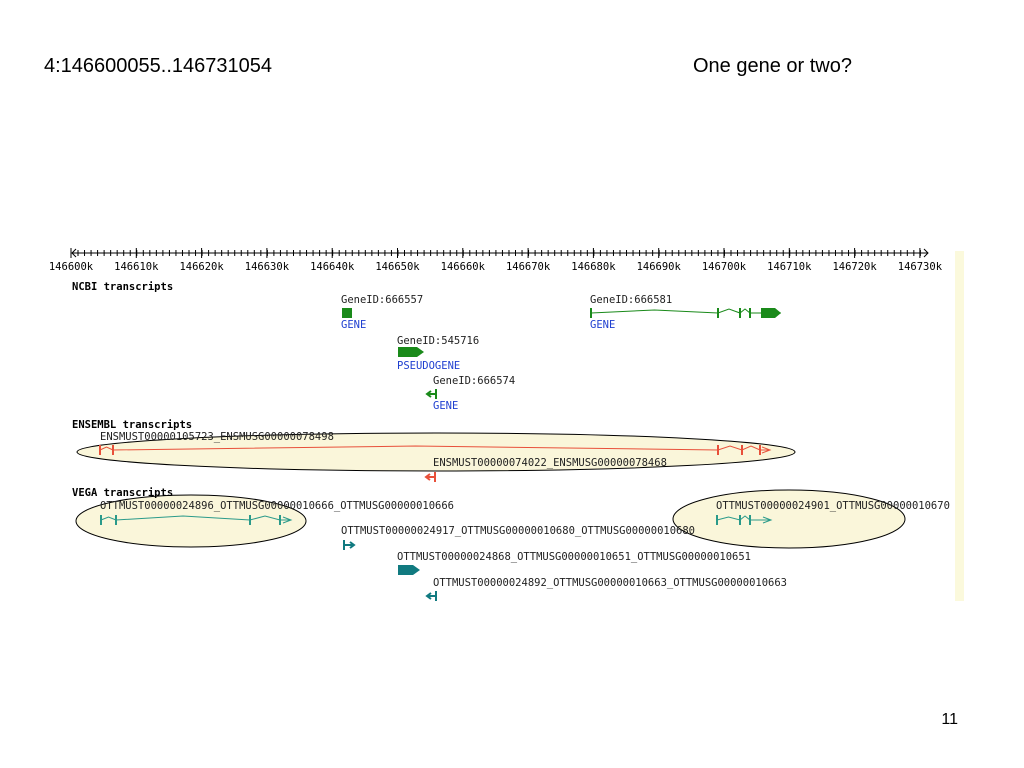 The height and width of the screenshot is (768, 1024). What do you see at coordinates (438, 341) in the screenshot?
I see `feature-name: GeneID:545716` at bounding box center [438, 341].